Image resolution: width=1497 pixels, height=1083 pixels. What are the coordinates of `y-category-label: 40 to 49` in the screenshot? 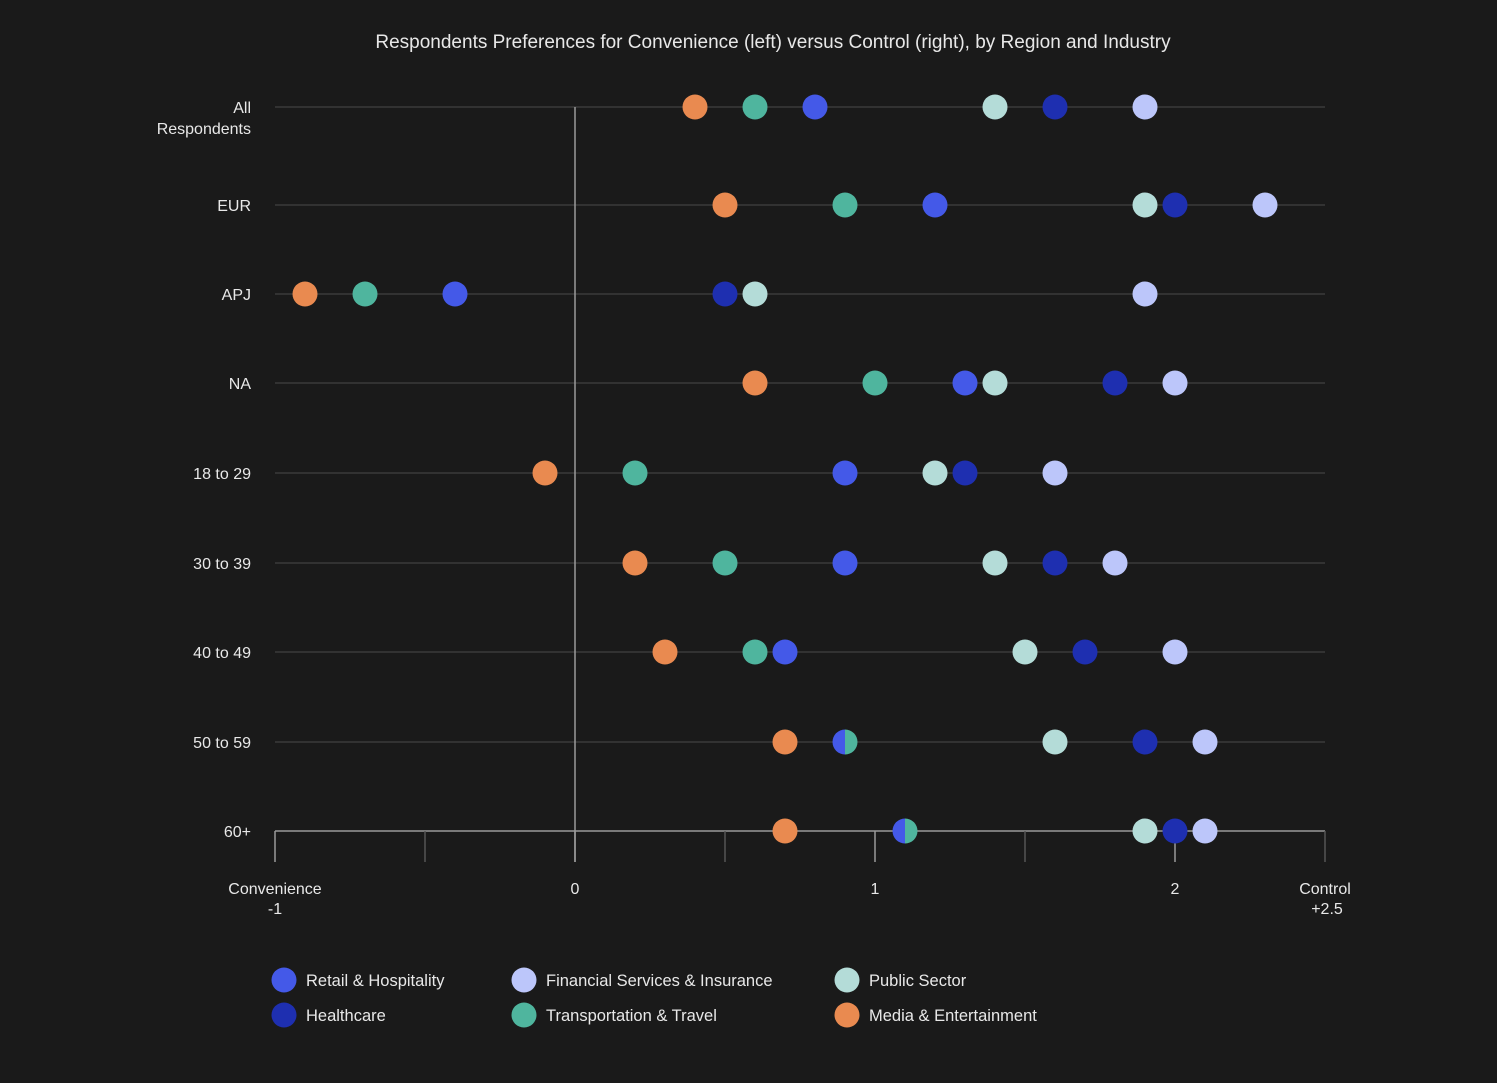 It's located at (222, 653).